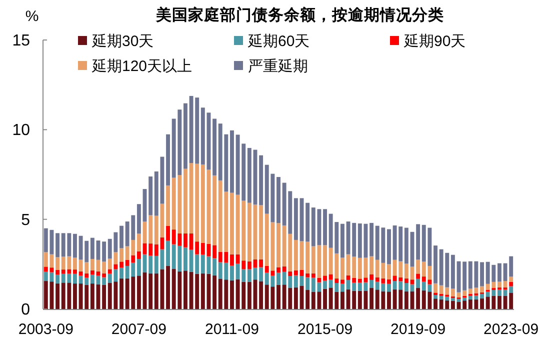 This screenshot has height=346, width=550. I want to click on x-tick-label: 2023-09, so click(511, 329).